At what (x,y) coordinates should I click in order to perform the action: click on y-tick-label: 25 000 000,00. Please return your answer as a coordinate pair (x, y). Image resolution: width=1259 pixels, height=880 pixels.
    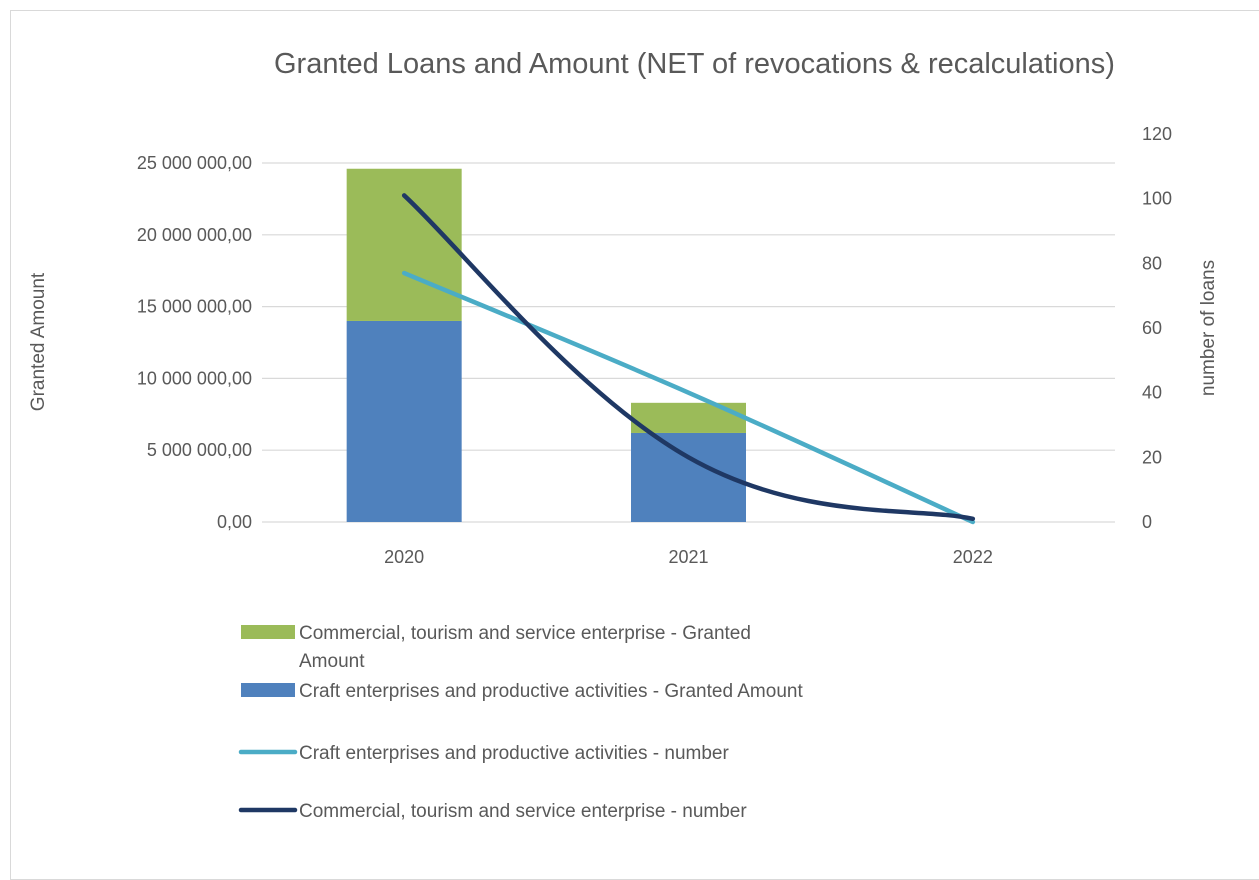
    Looking at the image, I should click on (194, 163).